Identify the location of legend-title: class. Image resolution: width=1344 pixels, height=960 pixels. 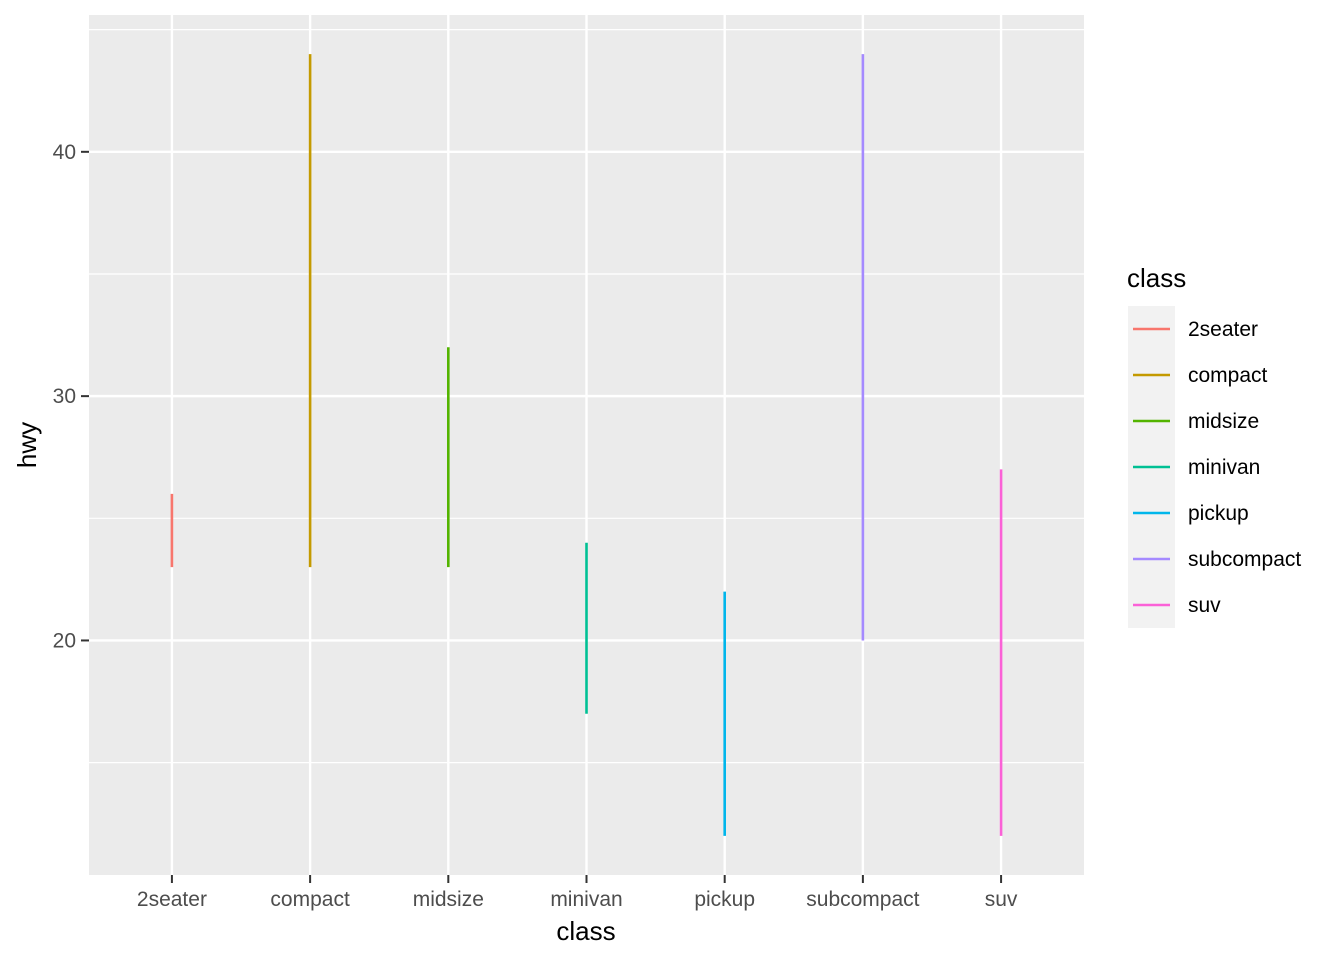
(1156, 278).